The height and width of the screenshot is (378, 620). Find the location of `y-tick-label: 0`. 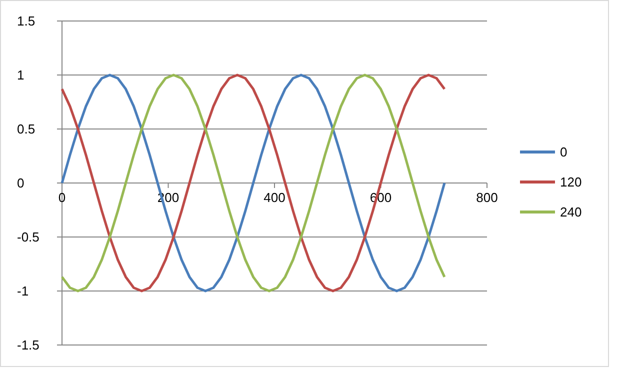

y-tick-label: 0 is located at coordinates (20, 183).